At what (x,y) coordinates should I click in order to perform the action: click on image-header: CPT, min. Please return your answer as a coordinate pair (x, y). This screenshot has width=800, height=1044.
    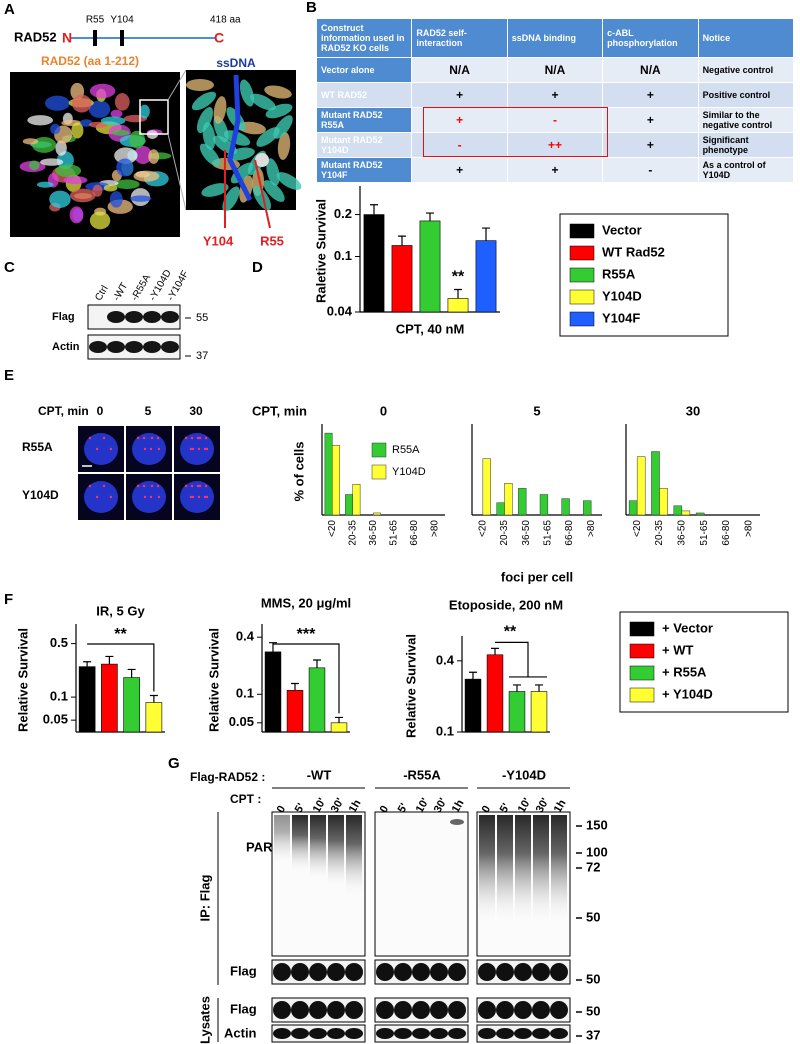
    Looking at the image, I should click on (63, 411).